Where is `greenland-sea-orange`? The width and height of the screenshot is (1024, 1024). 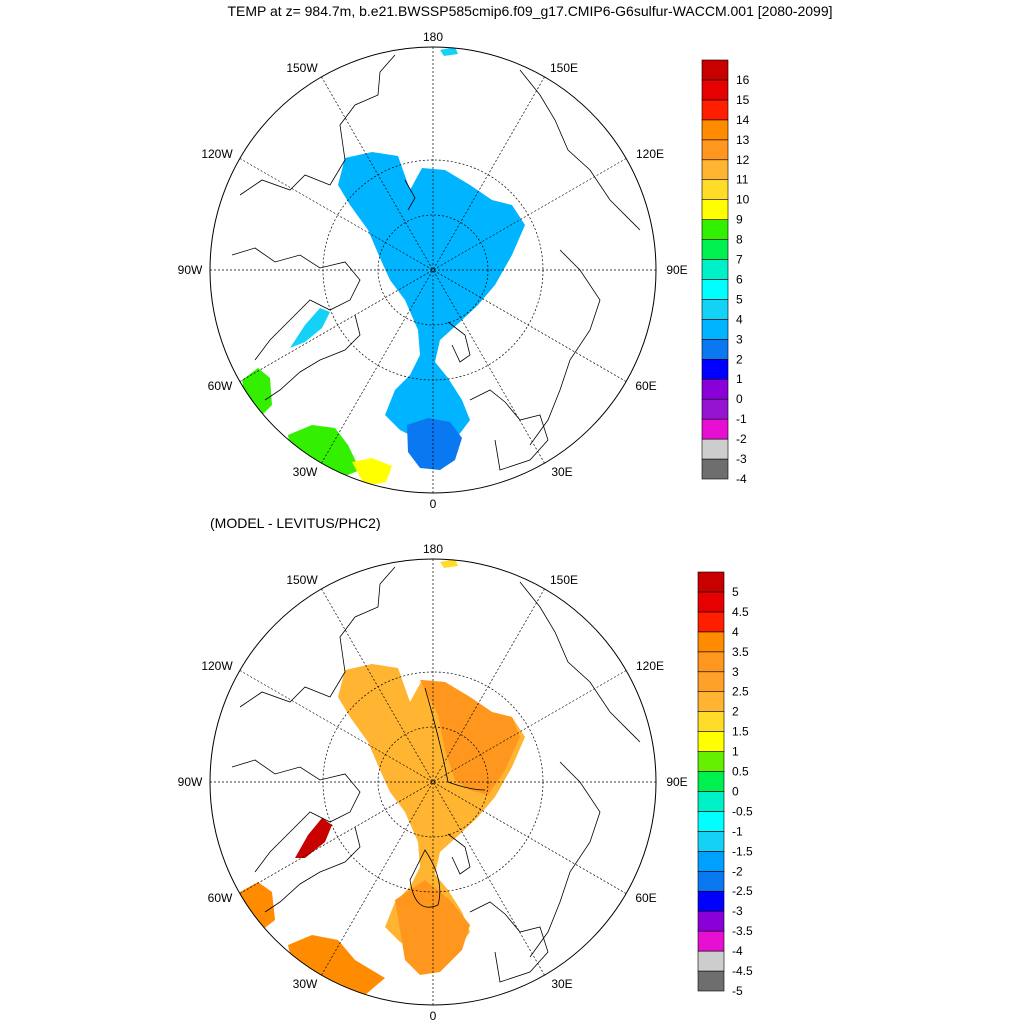
greenland-sea-orange is located at coordinates (432, 927).